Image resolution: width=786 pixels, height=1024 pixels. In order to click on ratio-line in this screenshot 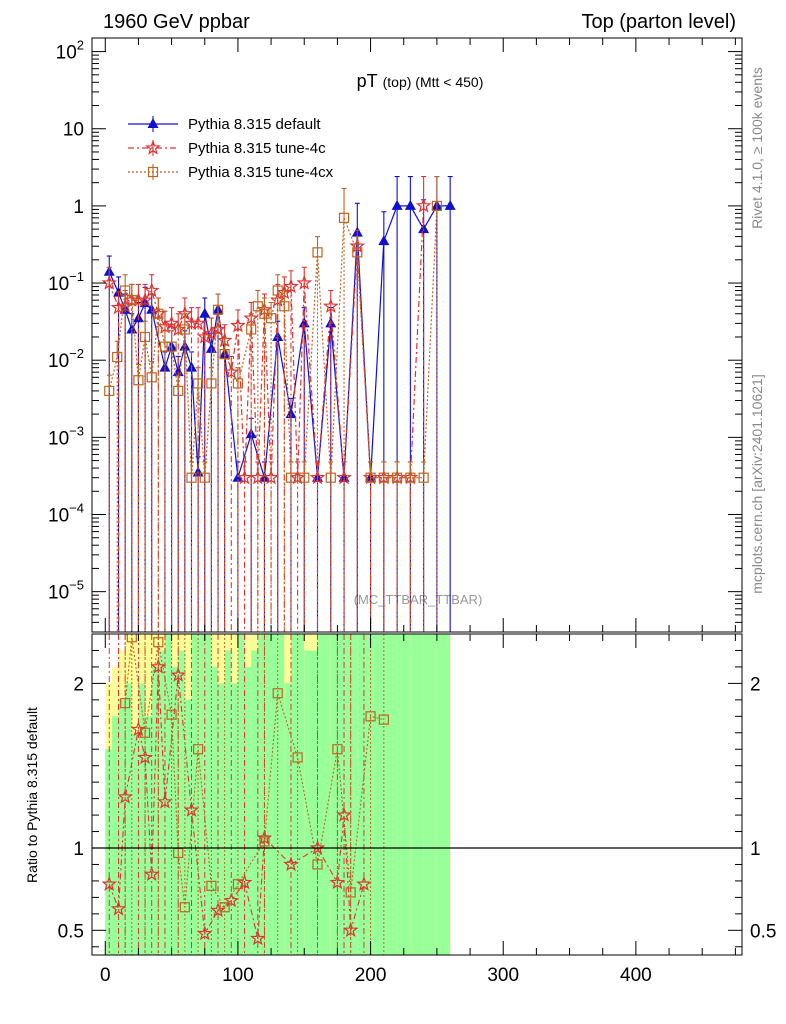, I will do `click(254, 773)`.